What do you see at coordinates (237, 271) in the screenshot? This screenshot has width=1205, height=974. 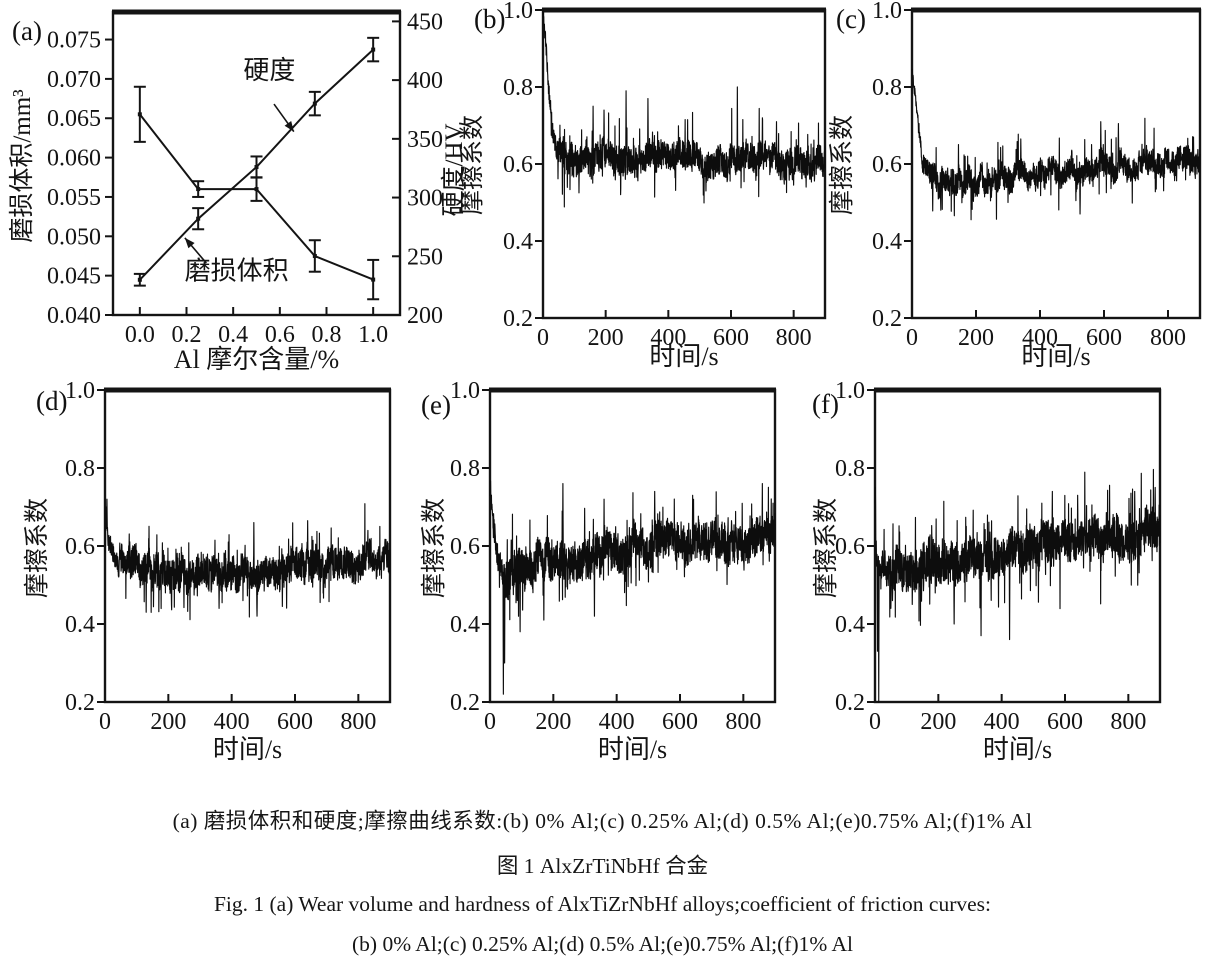 I see `annotation-wear-volume: 磨损体积` at bounding box center [237, 271].